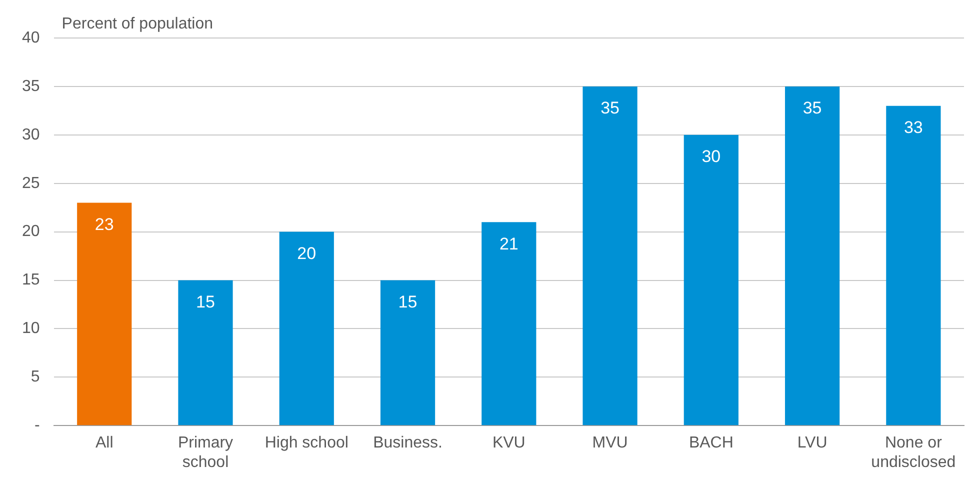 The height and width of the screenshot is (488, 976). I want to click on y-tick-label: 15, so click(31, 280).